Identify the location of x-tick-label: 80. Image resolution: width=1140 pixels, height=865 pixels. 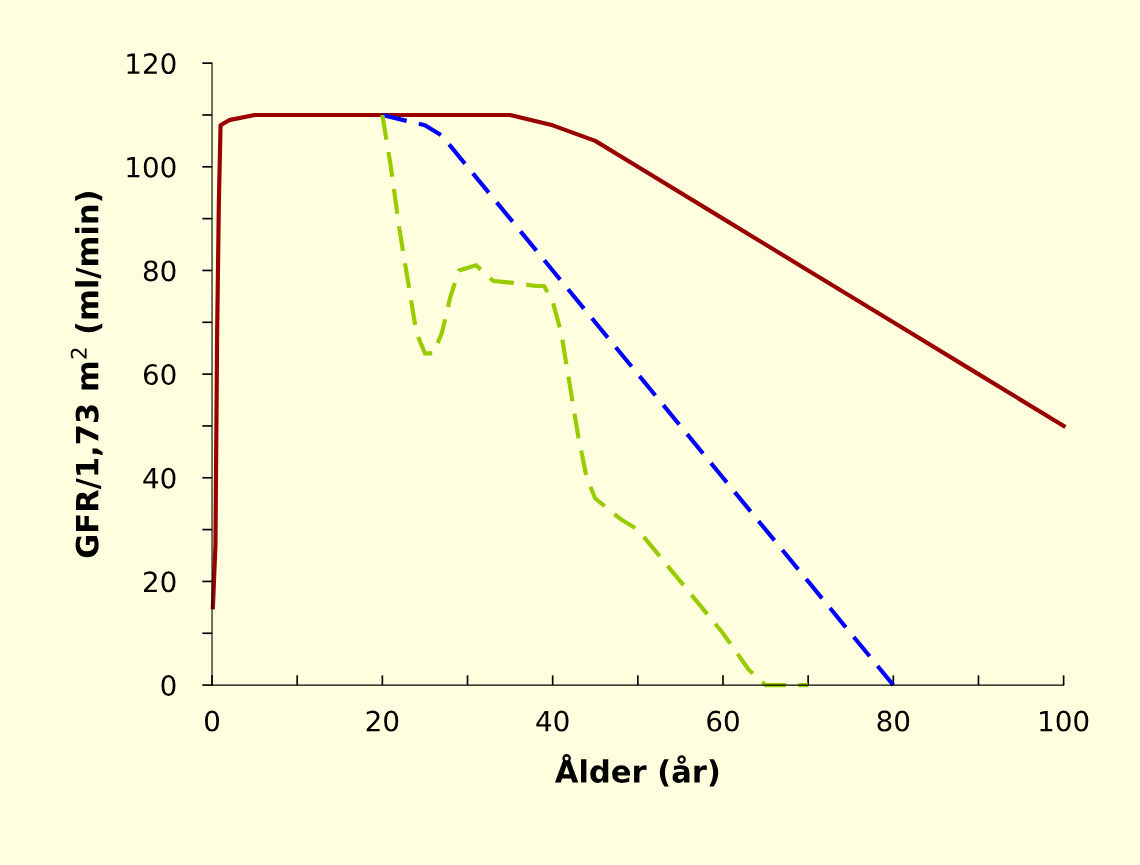
(893, 721).